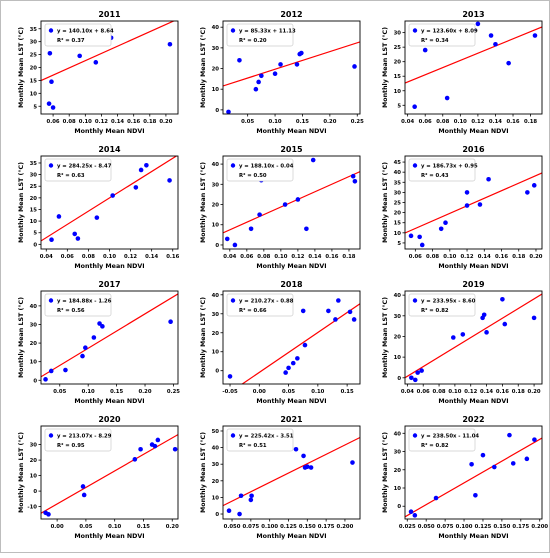  Describe the element at coordinates (101, 122) in the screenshot. I see `x-tick-label: 0.12` at that location.